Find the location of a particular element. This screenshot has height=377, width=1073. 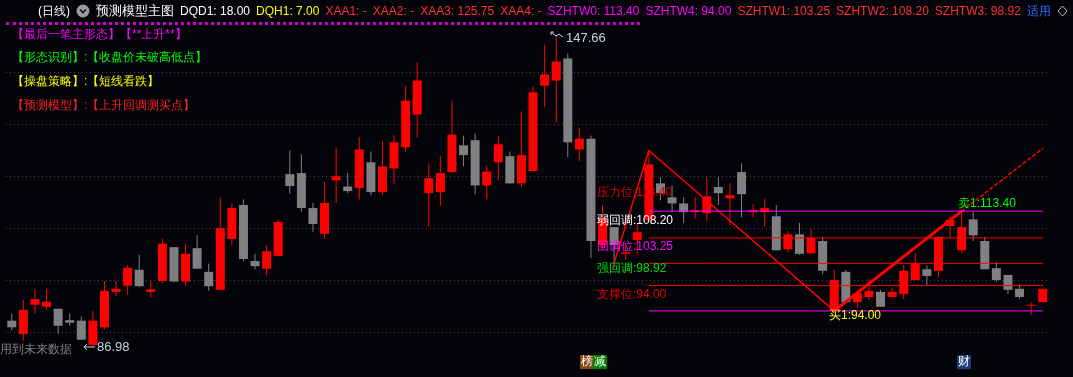

text: (日线) is located at coordinates (54, 11).